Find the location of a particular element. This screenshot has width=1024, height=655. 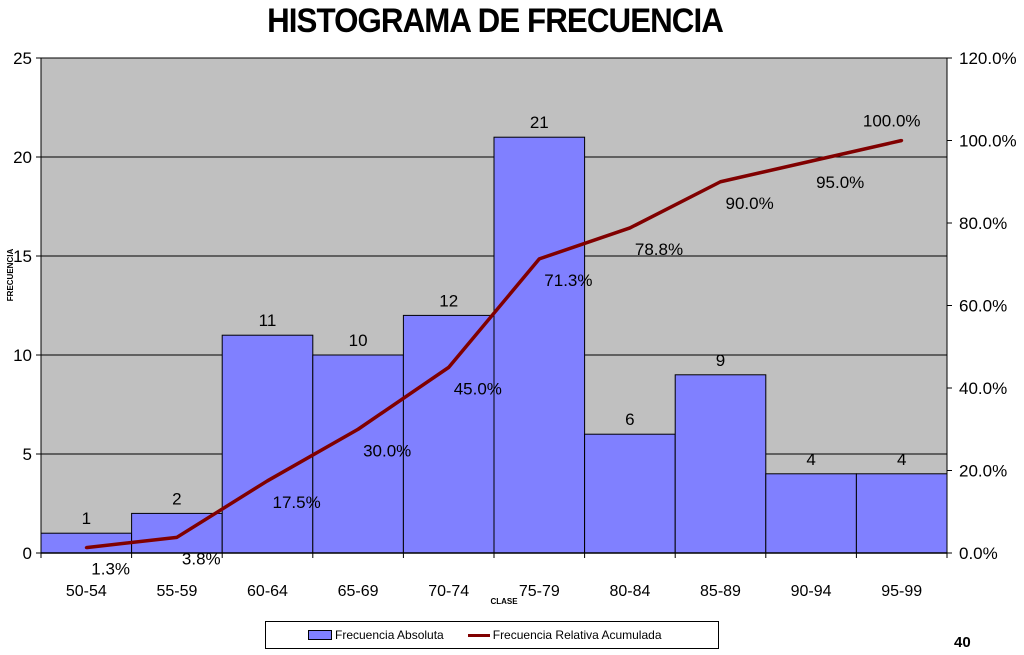

x-tick-label: 60-64 is located at coordinates (267, 591).